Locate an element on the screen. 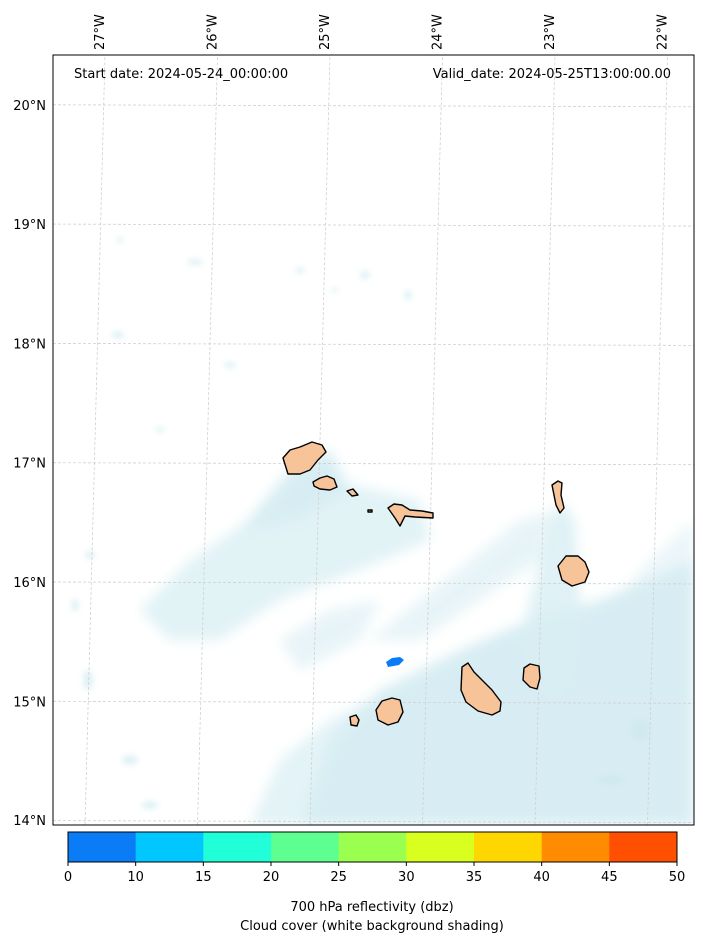 The width and height of the screenshot is (703, 942). island-sal is located at coordinates (558, 497).